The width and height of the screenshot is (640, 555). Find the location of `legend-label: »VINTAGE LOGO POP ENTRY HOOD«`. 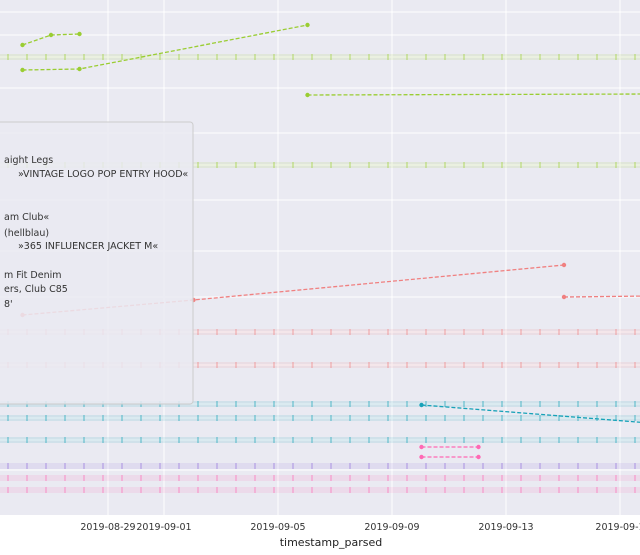

legend-label: »VINTAGE LOGO POP ENTRY HOOD« is located at coordinates (103, 174).